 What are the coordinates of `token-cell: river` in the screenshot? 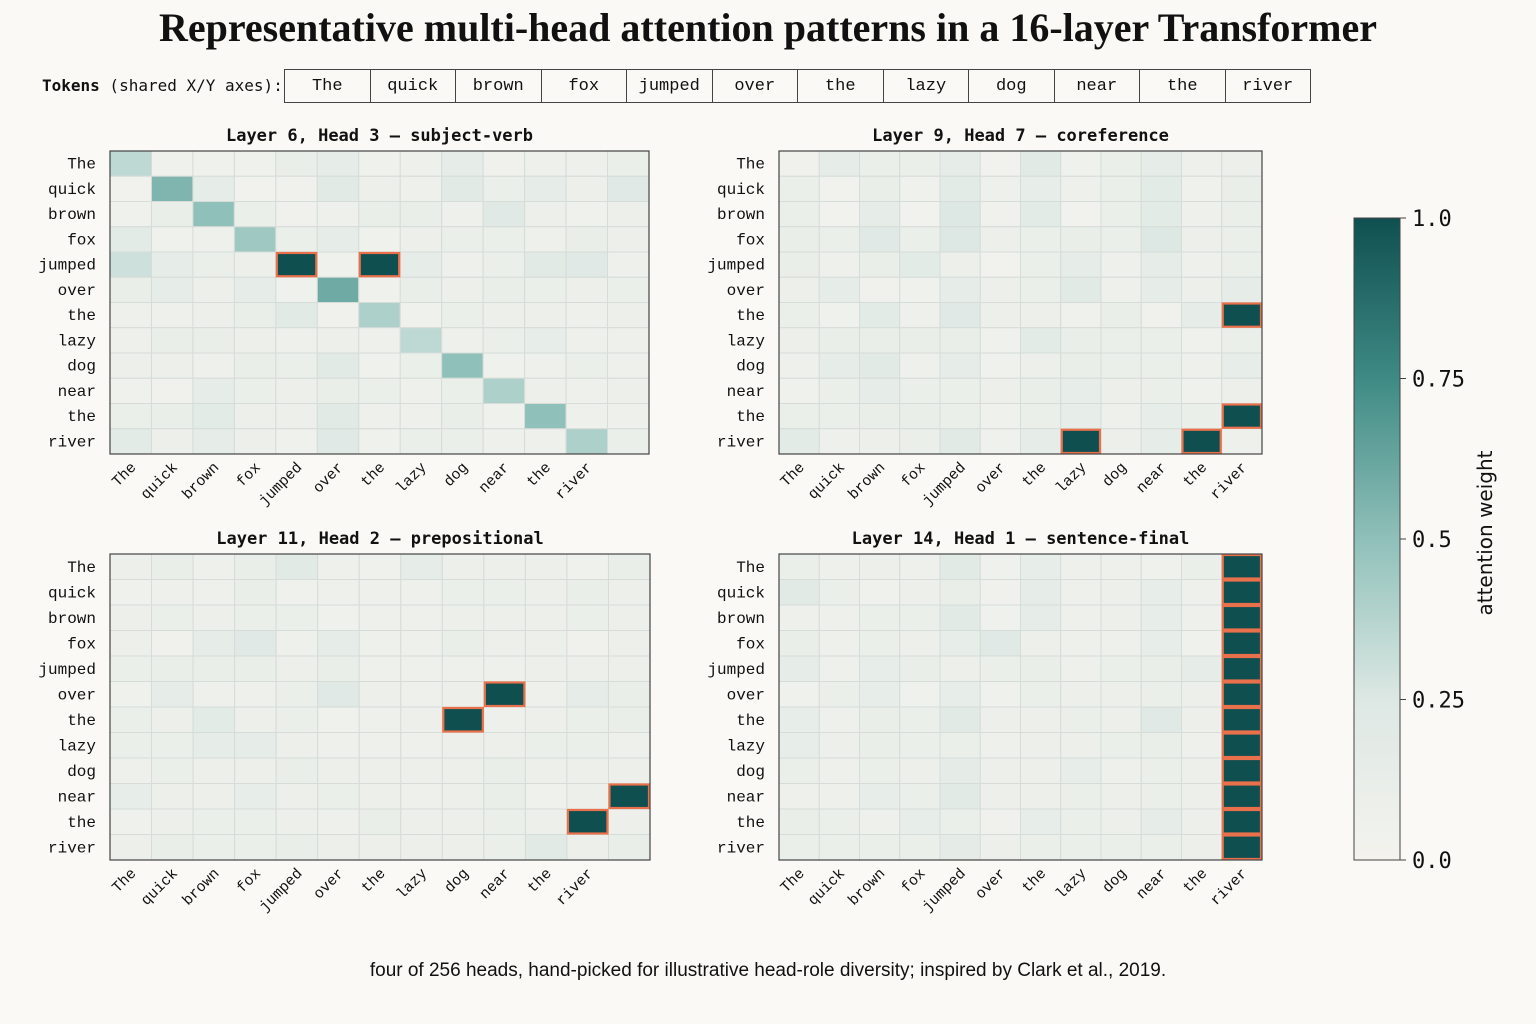 It's located at (1268, 86).